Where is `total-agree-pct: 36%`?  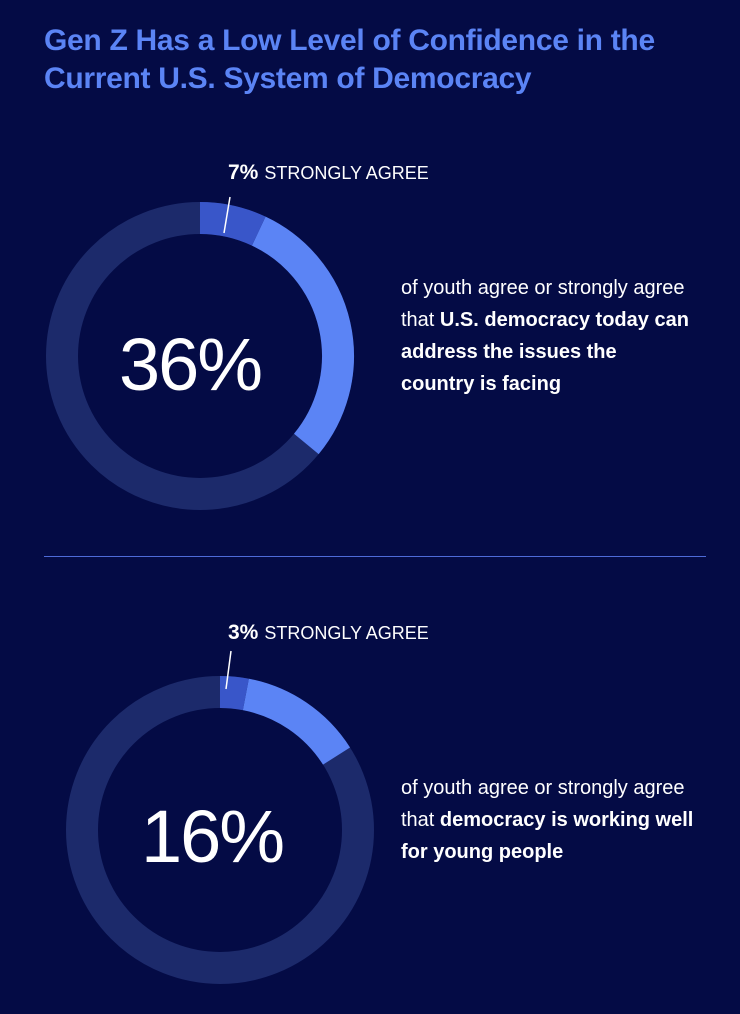
total-agree-pct: 36% is located at coordinates (190, 364).